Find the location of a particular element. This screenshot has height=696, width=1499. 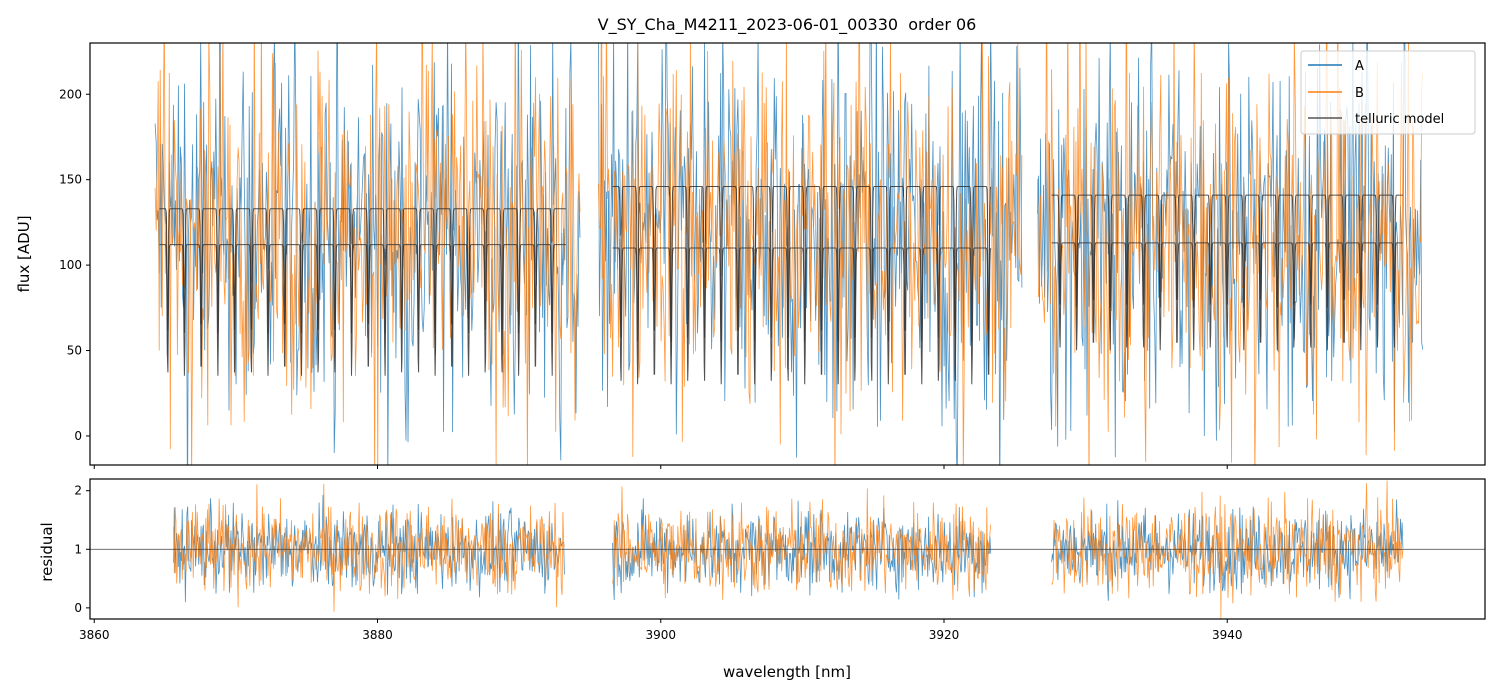

legend-label-a: A is located at coordinates (1359, 66).